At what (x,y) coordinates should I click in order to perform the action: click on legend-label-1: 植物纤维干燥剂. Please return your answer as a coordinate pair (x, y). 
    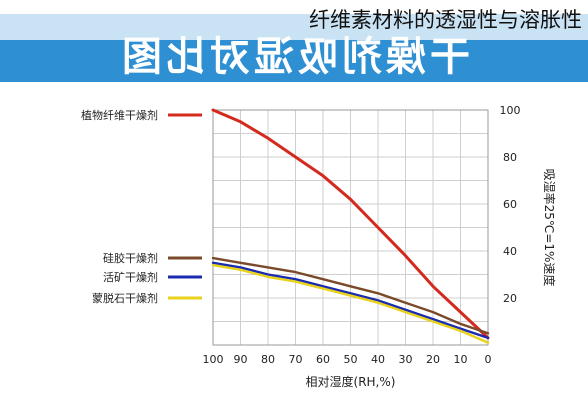
    Looking at the image, I should click on (119, 115).